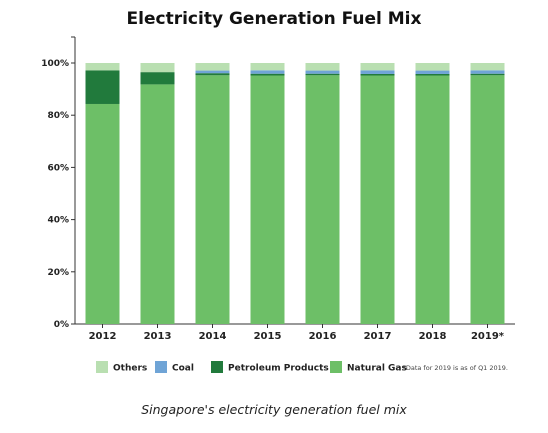 The width and height of the screenshot is (548, 433). I want to click on bar-coal-2014, so click(212, 72).